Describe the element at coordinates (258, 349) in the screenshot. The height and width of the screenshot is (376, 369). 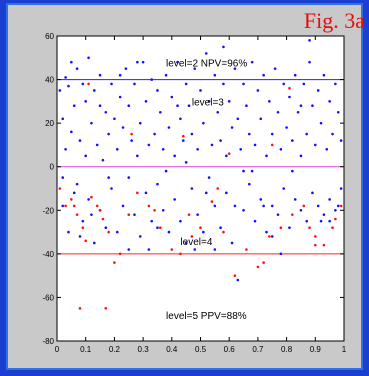
I see `x-tick-label: 0.7` at that location.